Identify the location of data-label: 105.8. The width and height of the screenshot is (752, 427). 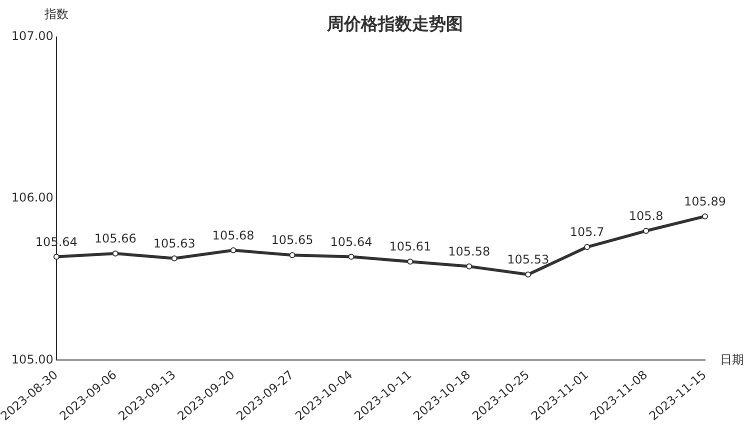
(646, 216).